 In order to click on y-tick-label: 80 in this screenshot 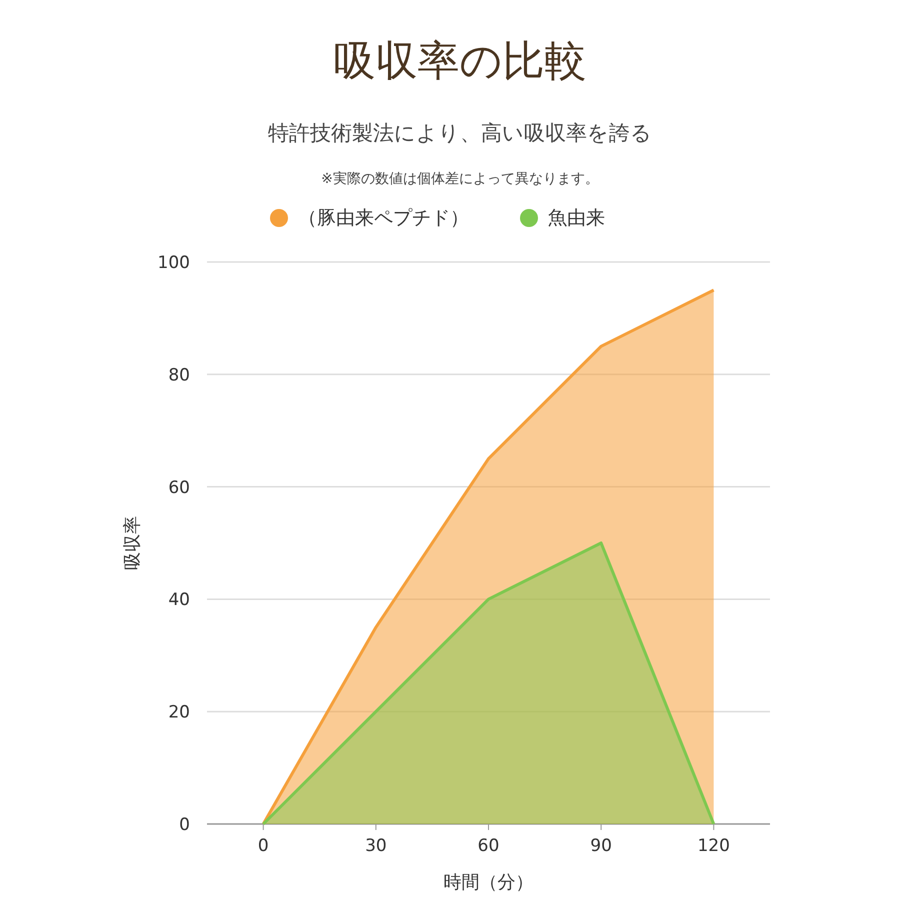, I will do `click(179, 375)`.